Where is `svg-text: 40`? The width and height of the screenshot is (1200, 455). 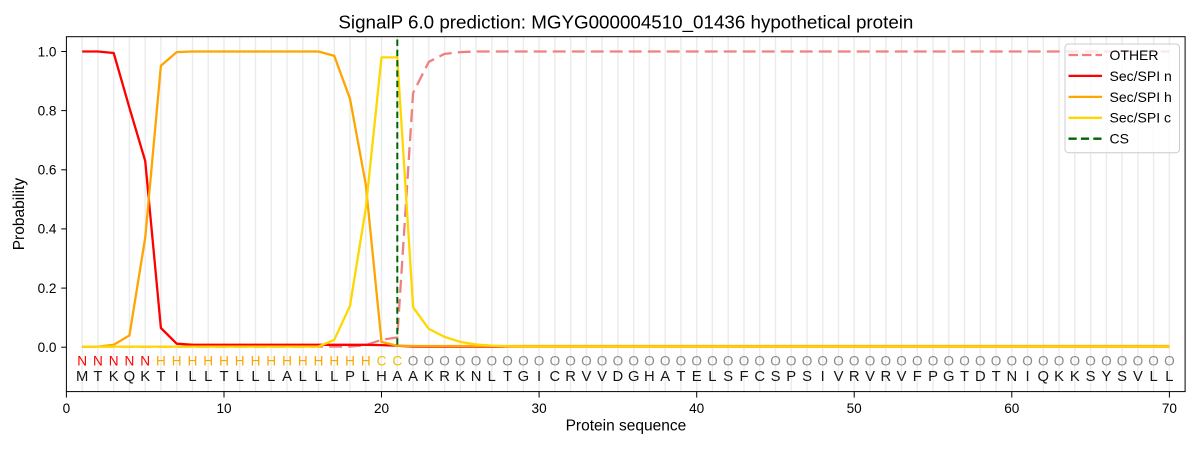
svg-text: 40 is located at coordinates (697, 408).